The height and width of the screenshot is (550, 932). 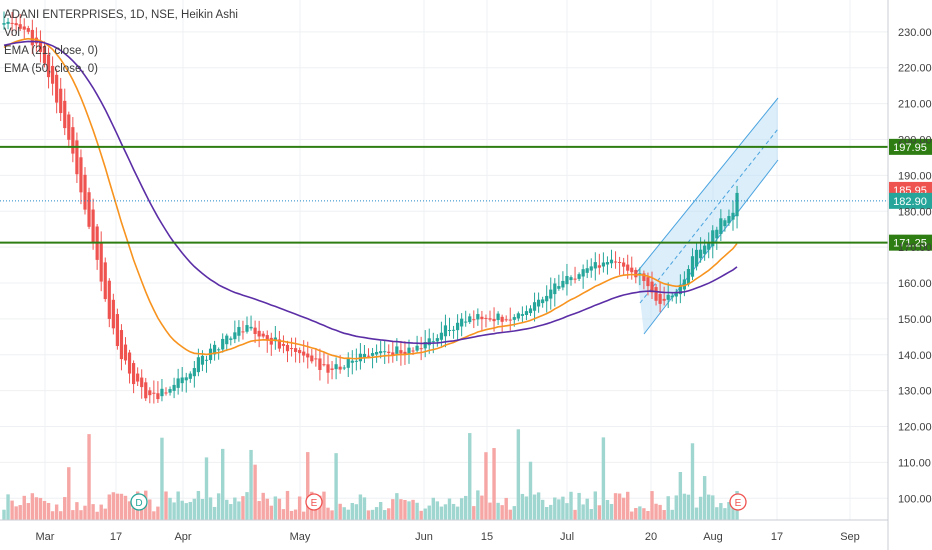 What do you see at coordinates (12, 33) in the screenshot?
I see `volume-legend: Vol` at bounding box center [12, 33].